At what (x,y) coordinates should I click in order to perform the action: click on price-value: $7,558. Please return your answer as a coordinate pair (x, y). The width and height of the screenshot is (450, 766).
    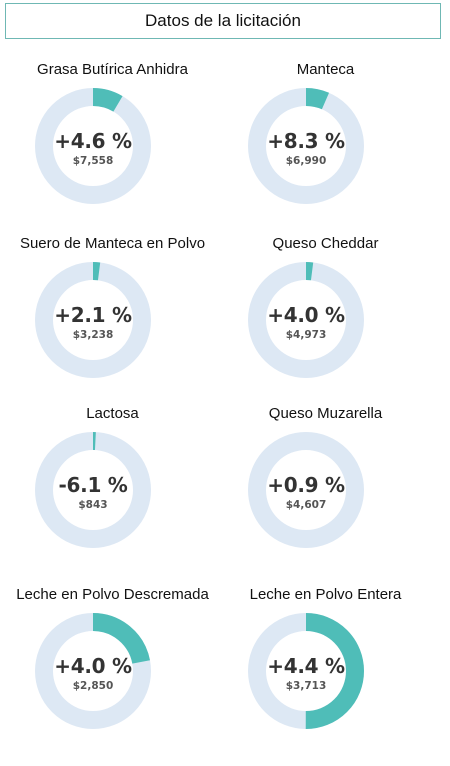
    Looking at the image, I should click on (93, 161).